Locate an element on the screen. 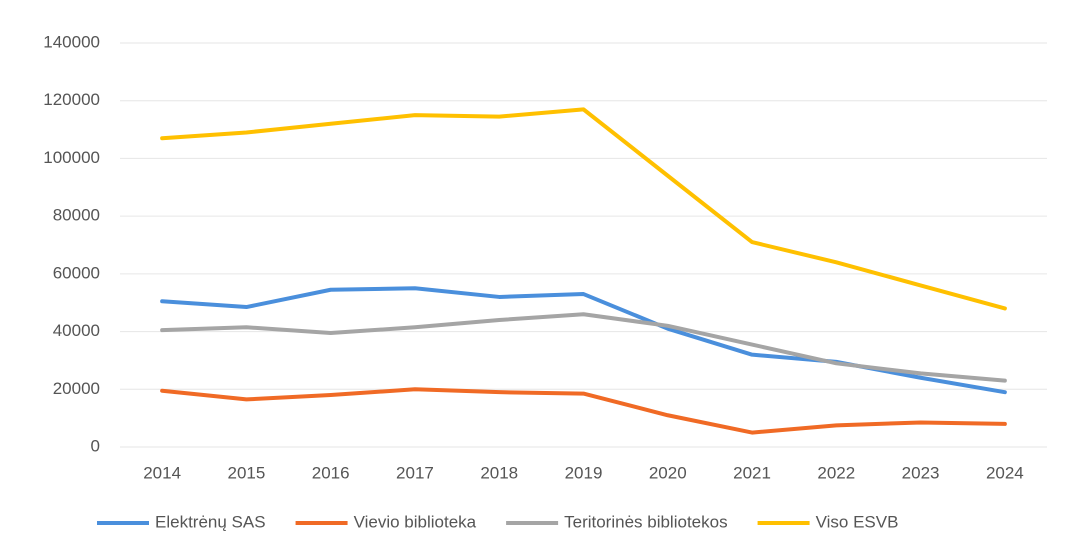 The image size is (1073, 557). x-tick-label: 2019 is located at coordinates (584, 472).